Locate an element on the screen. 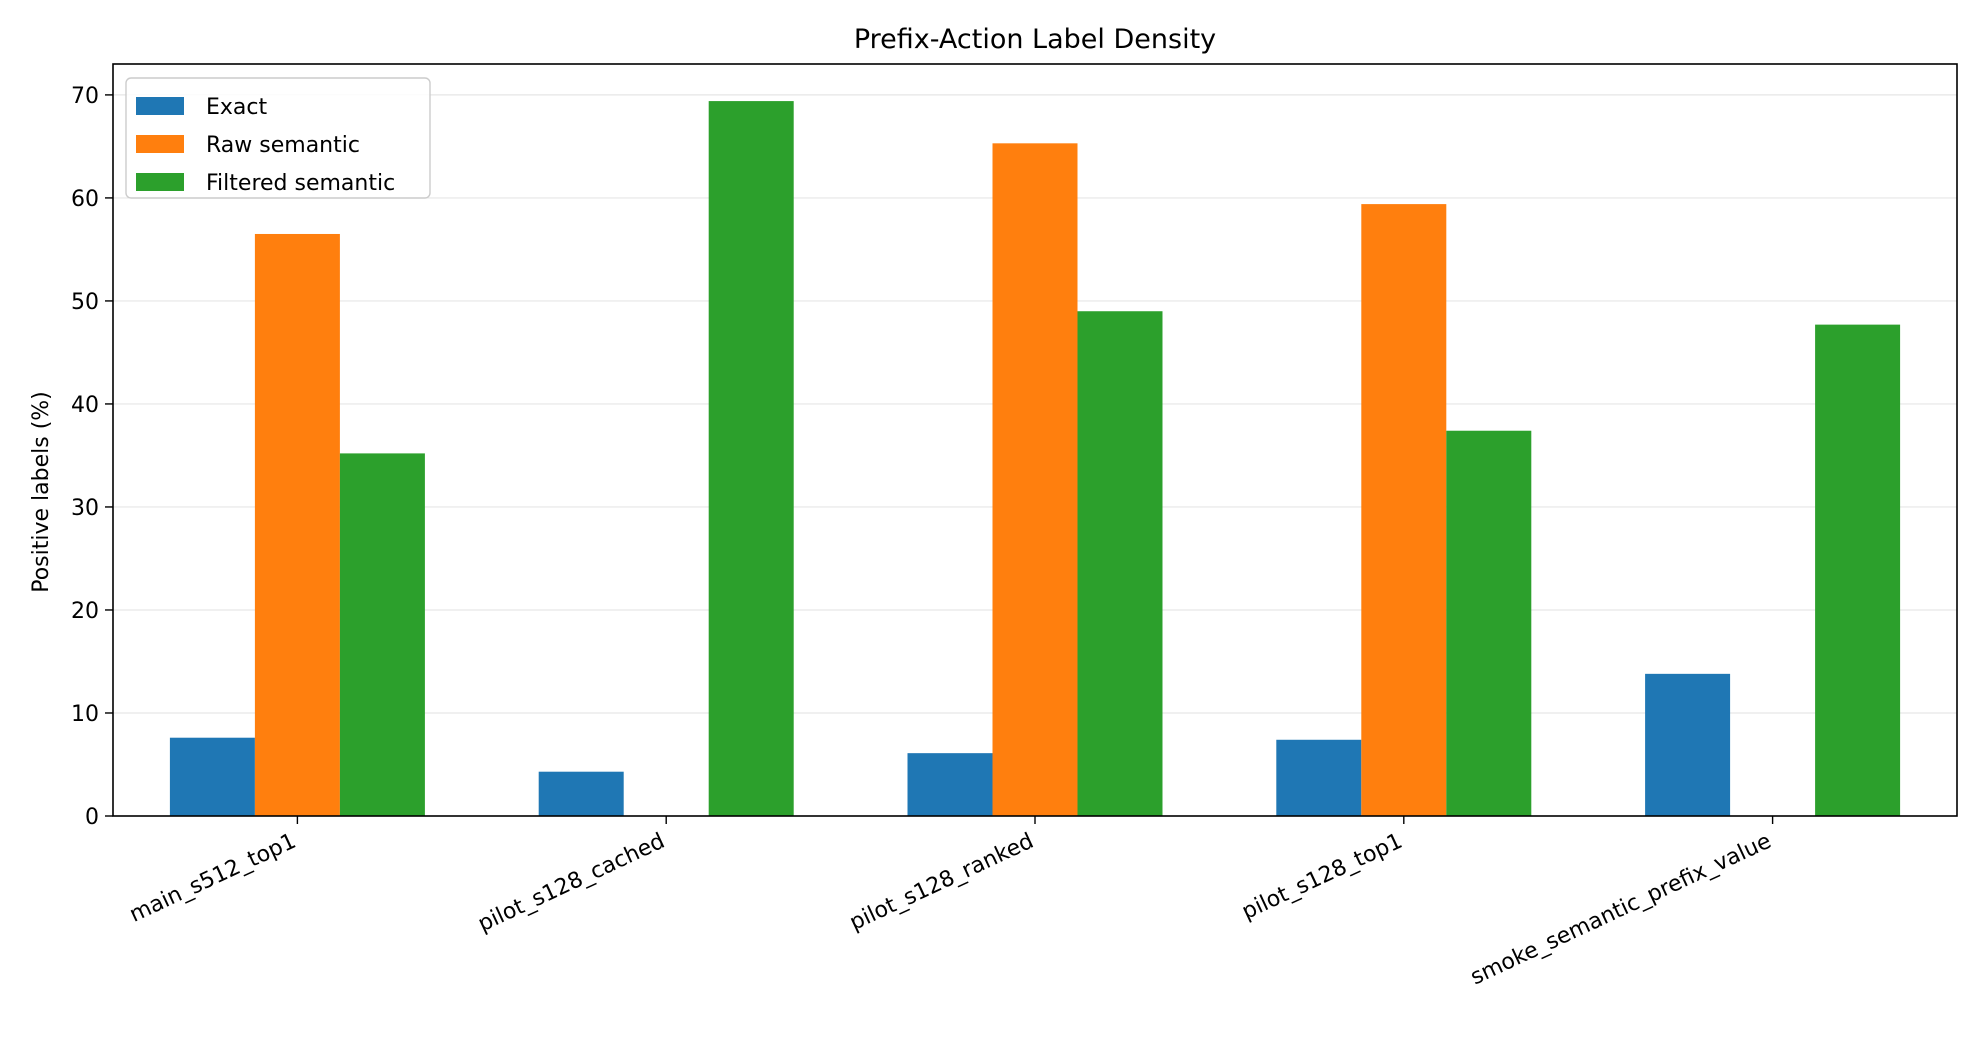 The height and width of the screenshot is (1044, 1980). y-tick-label: 60 is located at coordinates (85, 199).